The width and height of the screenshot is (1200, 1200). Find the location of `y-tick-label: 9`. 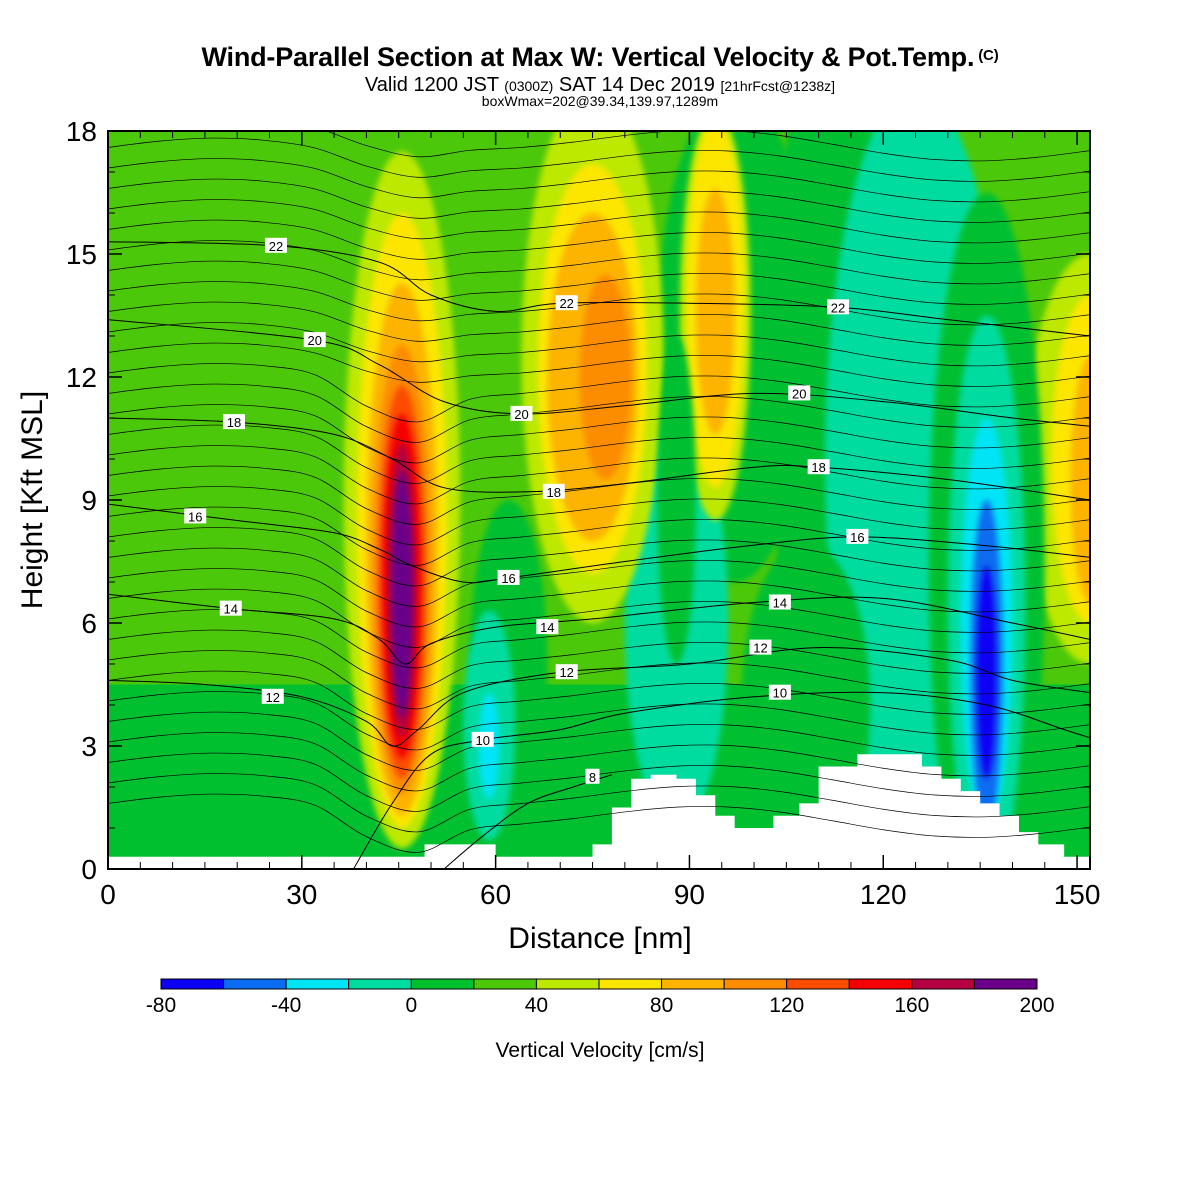

y-tick-label: 9 is located at coordinates (89, 500).